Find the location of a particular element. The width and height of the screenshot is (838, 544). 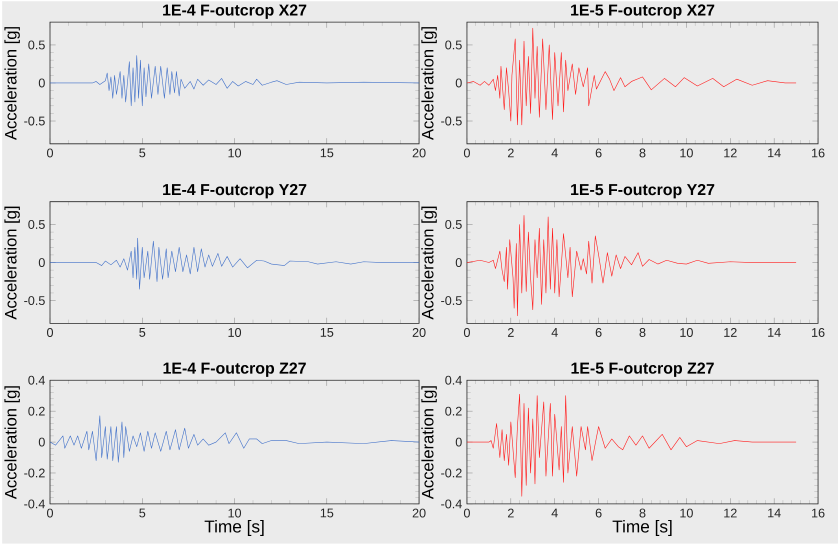

chart-title: 1E-5 F-outcrop Z27 is located at coordinates (643, 370).